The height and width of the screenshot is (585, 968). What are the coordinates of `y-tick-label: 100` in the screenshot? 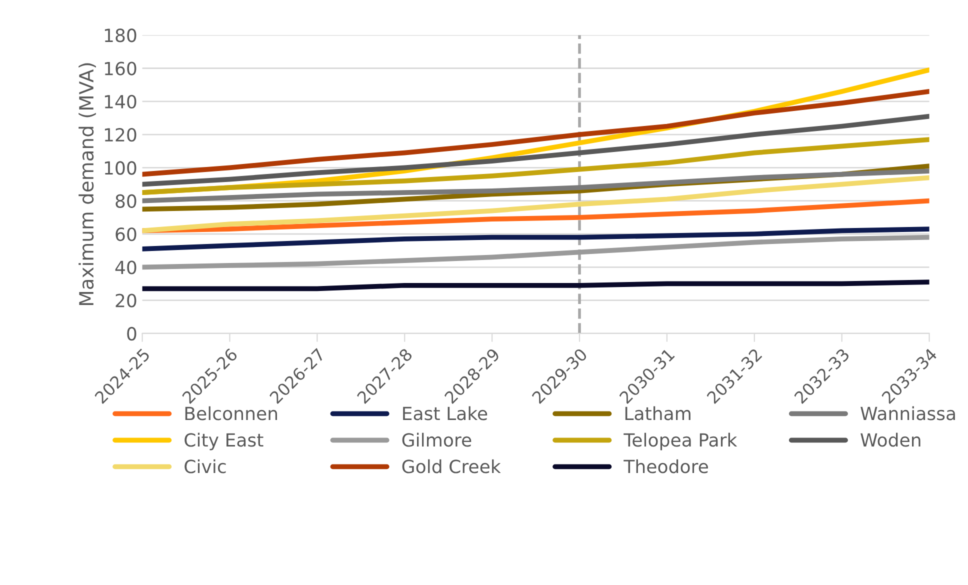 It's located at (120, 168).